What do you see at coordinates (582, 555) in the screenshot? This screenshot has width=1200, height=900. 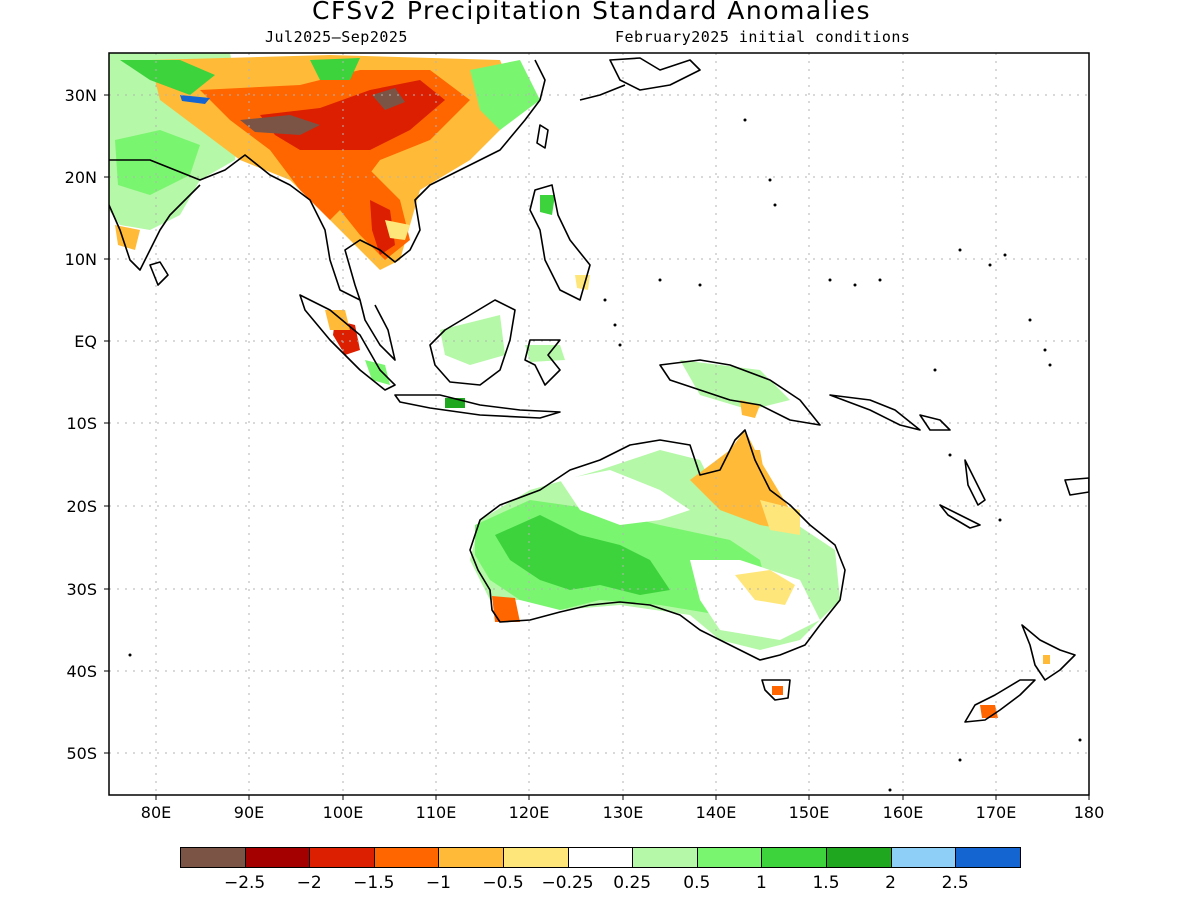 I see `anomaly-region-aus-midgreen` at bounding box center [582, 555].